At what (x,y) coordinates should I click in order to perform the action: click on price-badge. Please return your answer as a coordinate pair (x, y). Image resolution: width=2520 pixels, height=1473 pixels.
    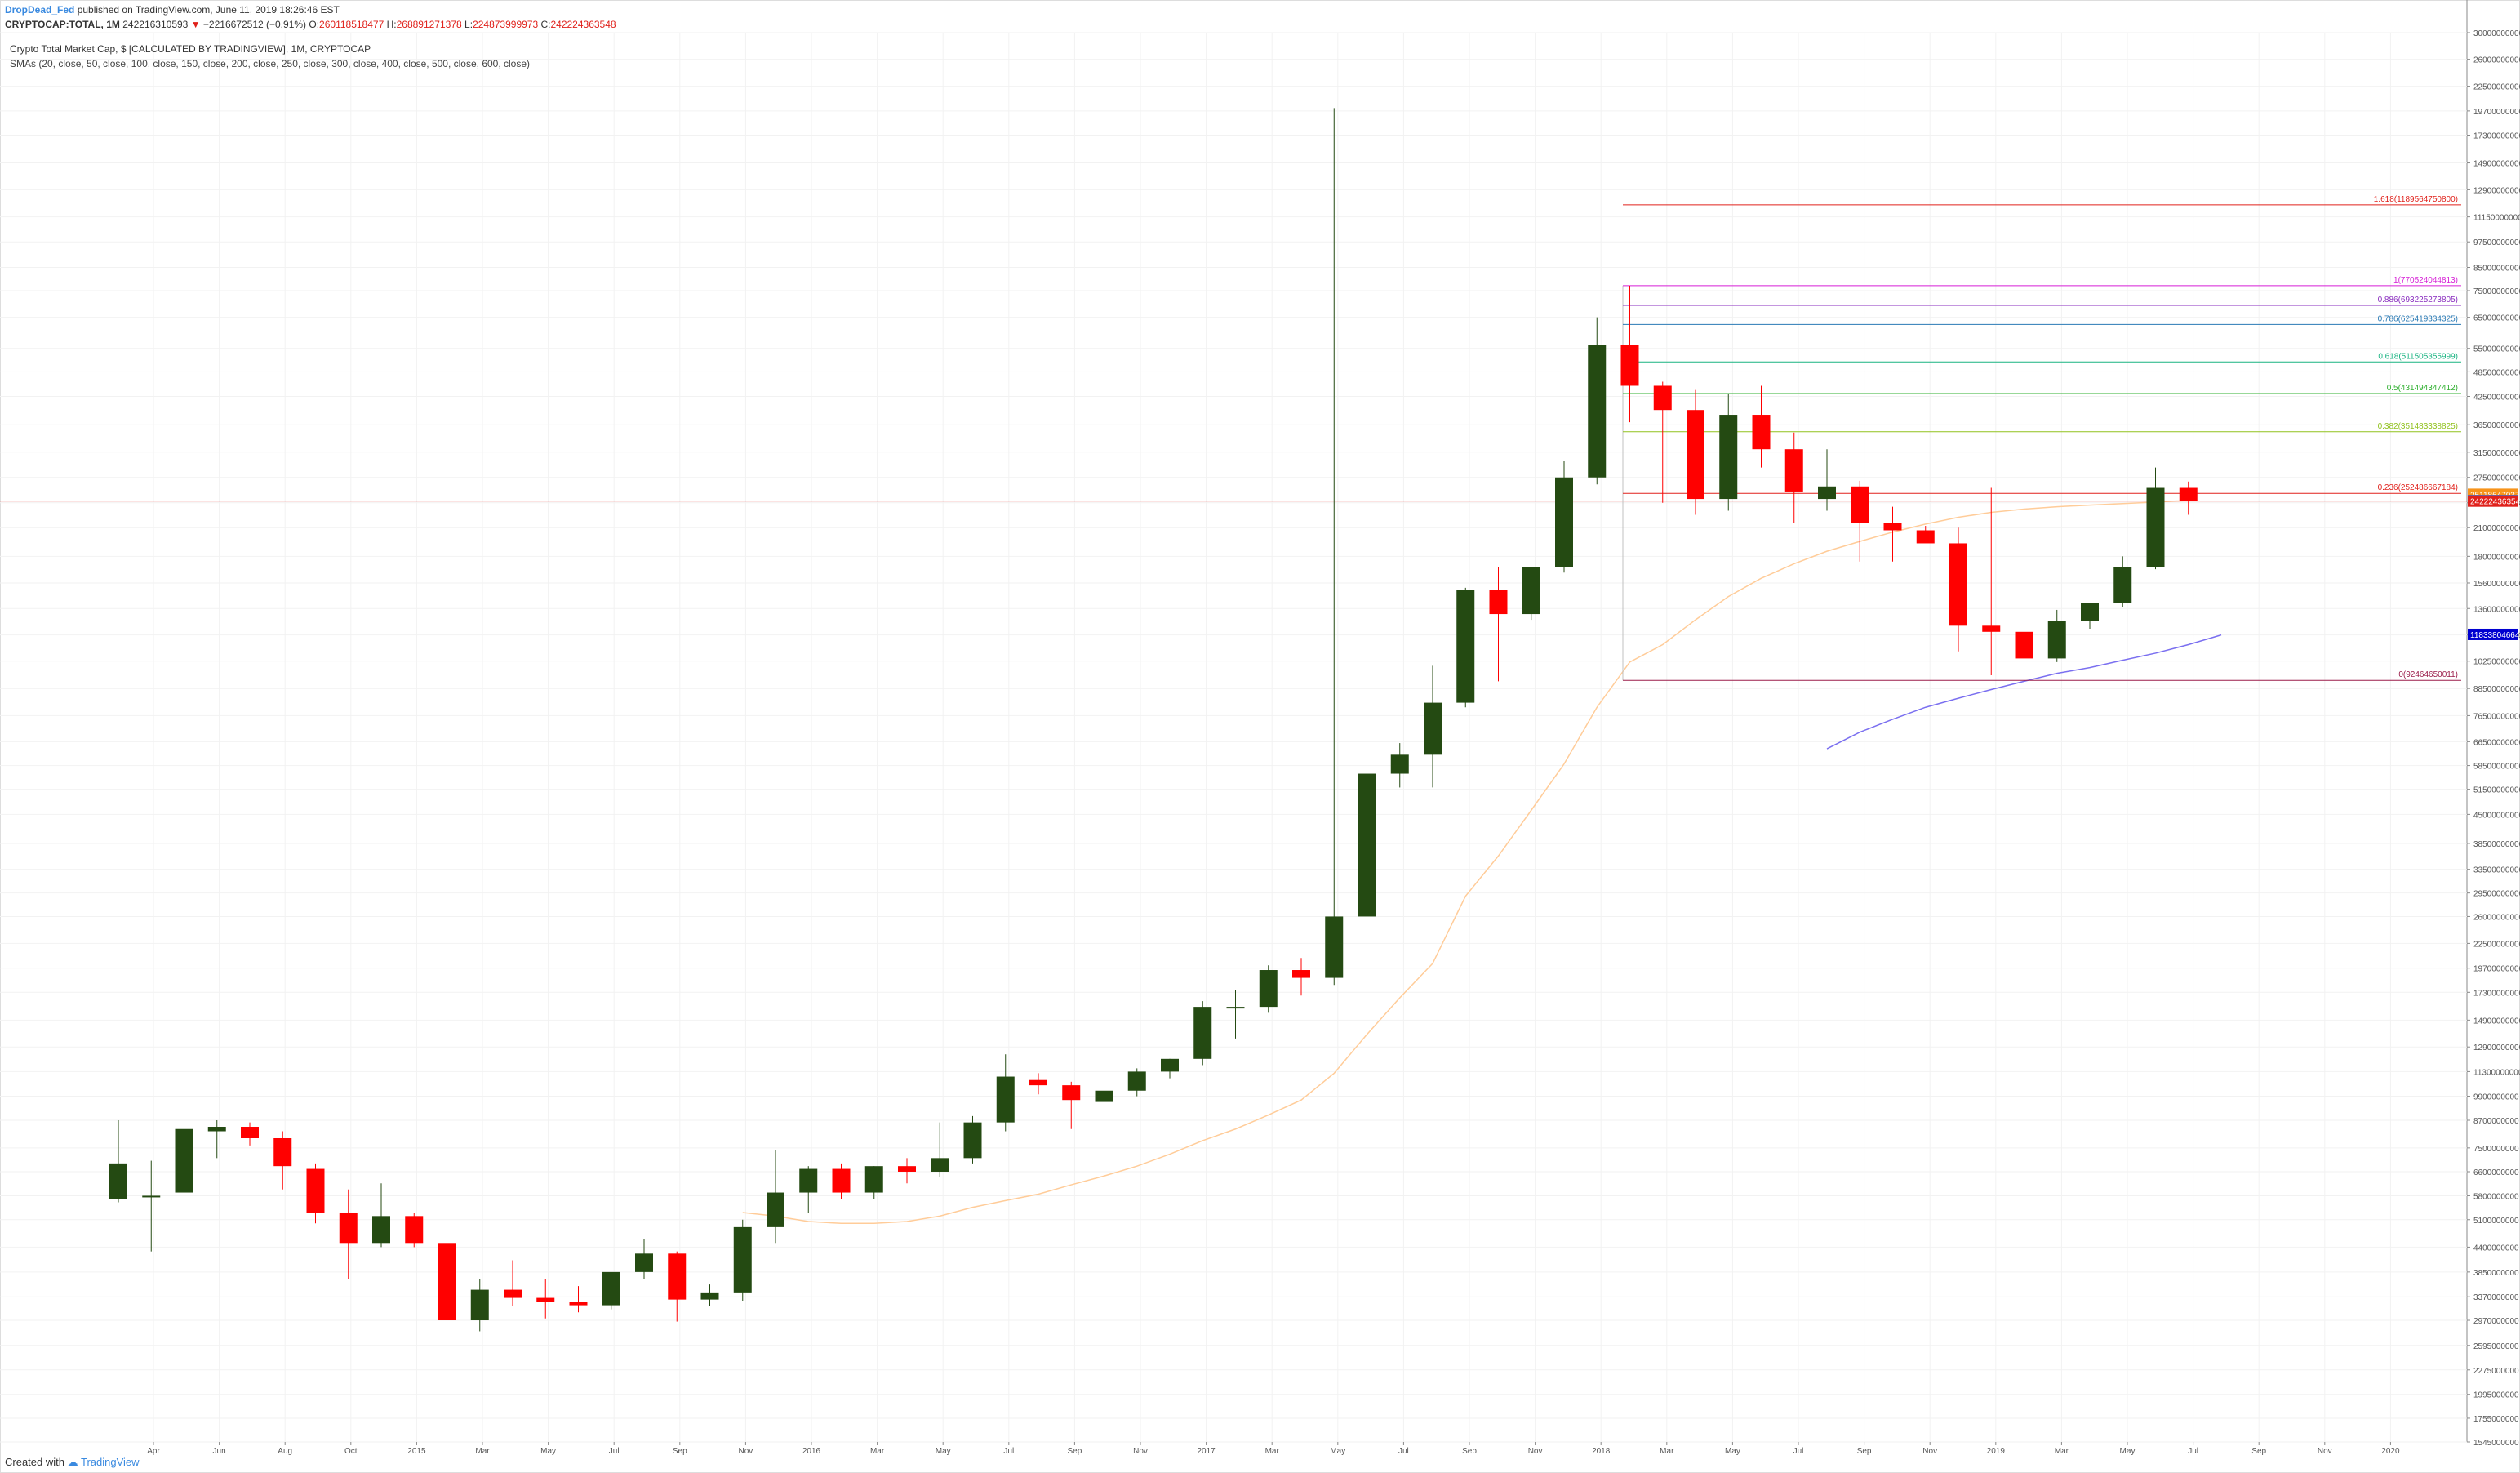
    Looking at the image, I should click on (2493, 501).